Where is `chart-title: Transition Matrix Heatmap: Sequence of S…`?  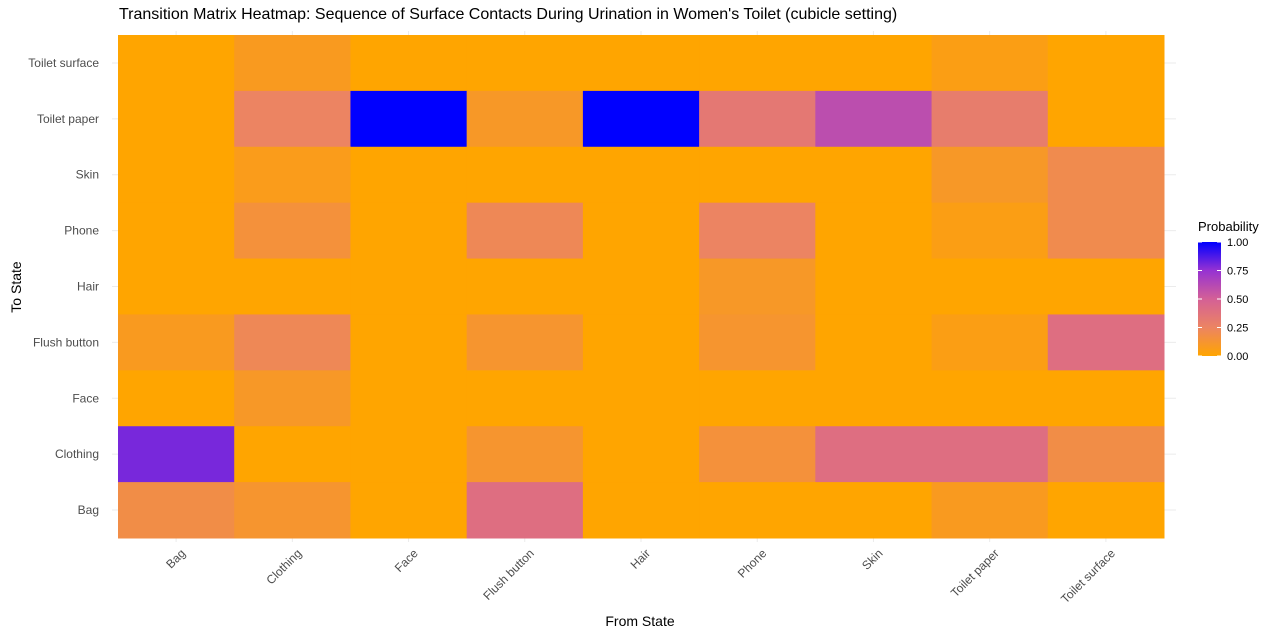 chart-title: Transition Matrix Heatmap: Sequence of S… is located at coordinates (508, 14).